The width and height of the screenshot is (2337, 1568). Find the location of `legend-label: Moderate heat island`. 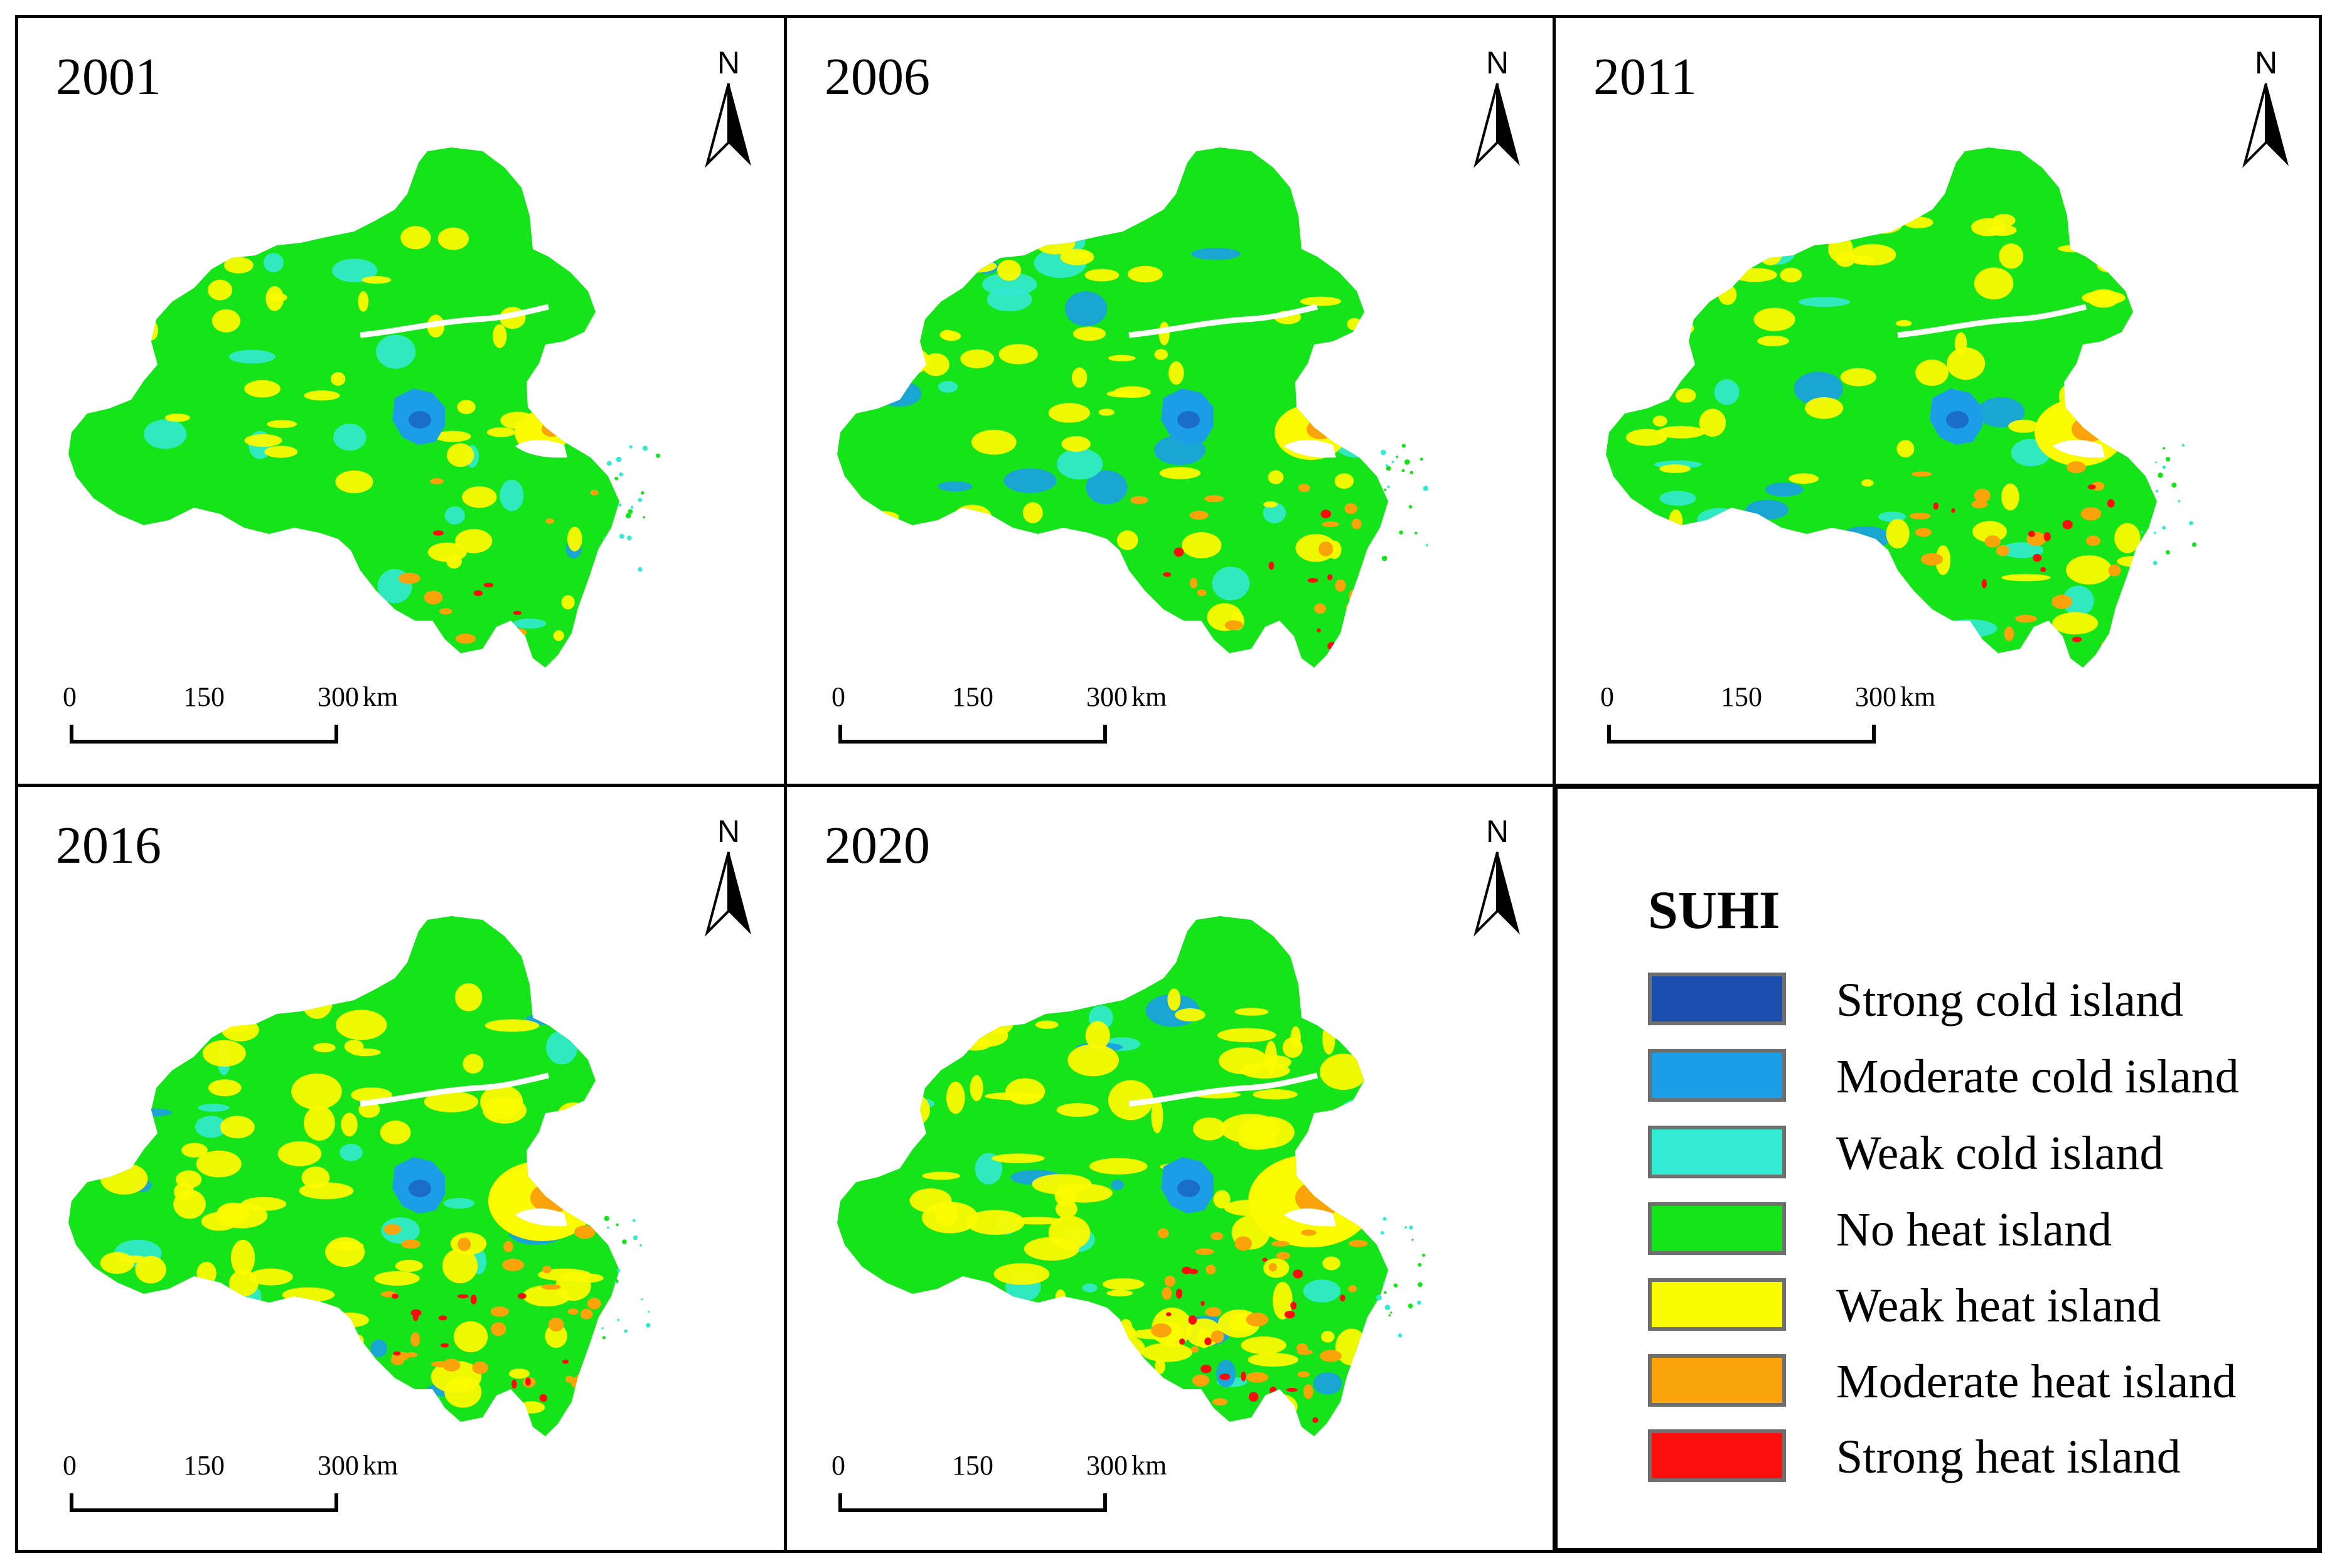

legend-label: Moderate heat island is located at coordinates (2036, 1381).